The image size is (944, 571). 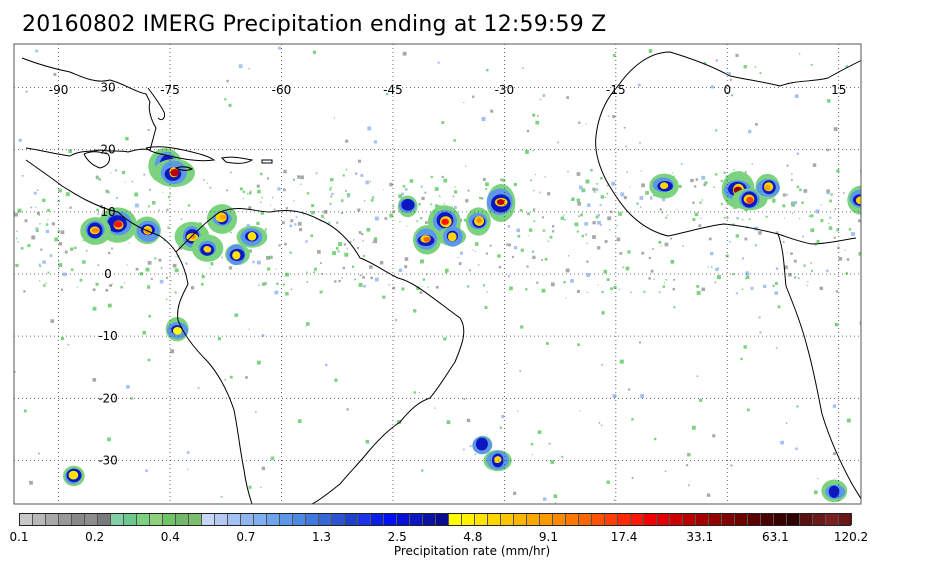 What do you see at coordinates (282, 90) in the screenshot?
I see `lon-tick-label: -60` at bounding box center [282, 90].